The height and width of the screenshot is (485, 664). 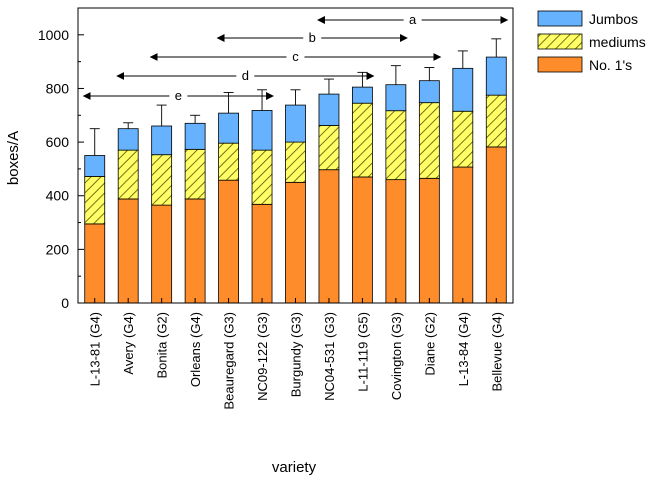 I want to click on legend: Jumbos mediums No. 1's, so click(x=591, y=41).